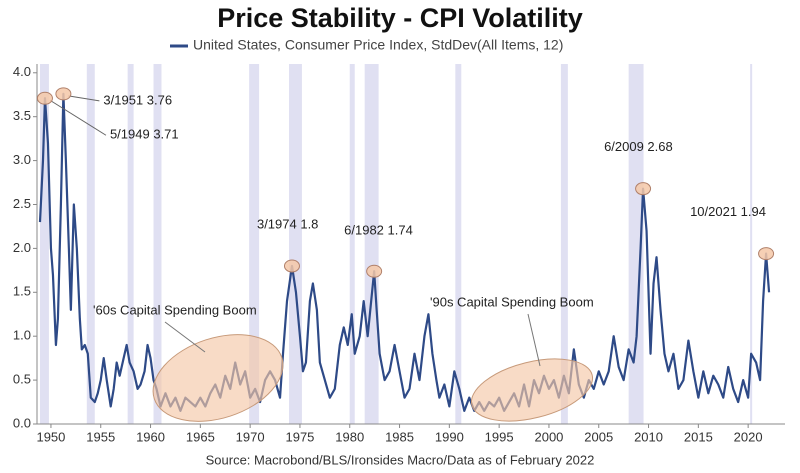 This screenshot has width=800, height=473. Describe the element at coordinates (22, 422) in the screenshot. I see `y-tick-label: 0.0` at that location.